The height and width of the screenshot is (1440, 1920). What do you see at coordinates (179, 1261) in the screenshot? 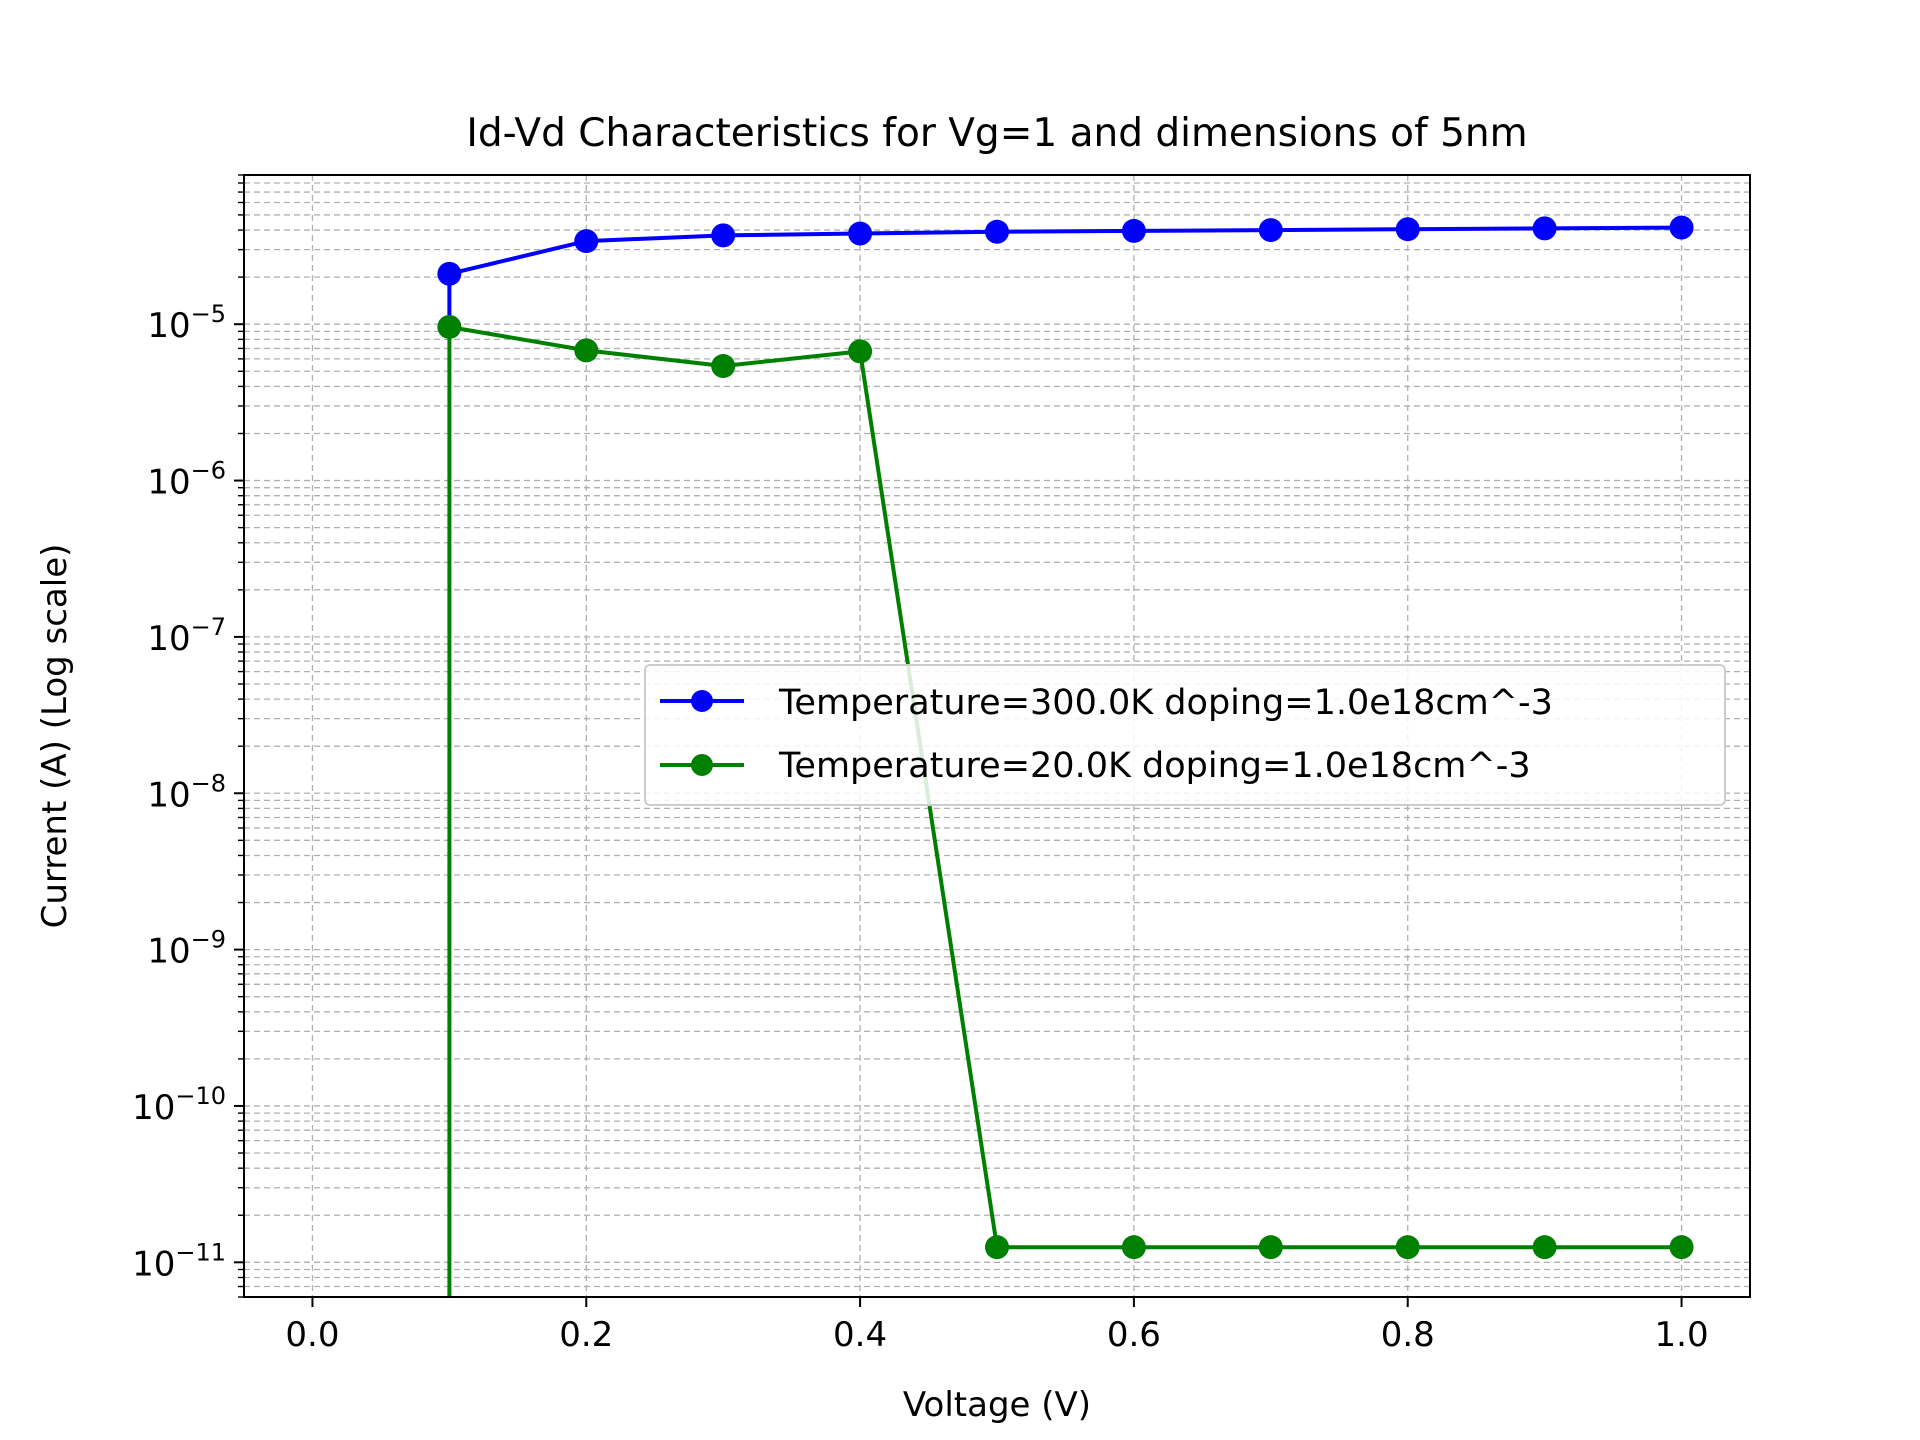
I see `y-tick-label: 10⁻¹¹` at bounding box center [179, 1261].